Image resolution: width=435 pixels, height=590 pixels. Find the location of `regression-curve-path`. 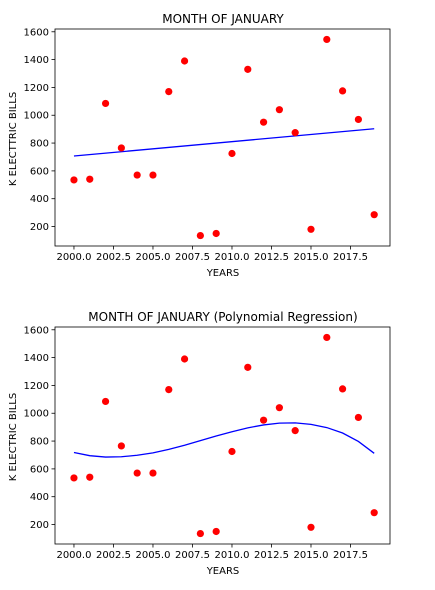

regression-curve-path is located at coordinates (224, 440).